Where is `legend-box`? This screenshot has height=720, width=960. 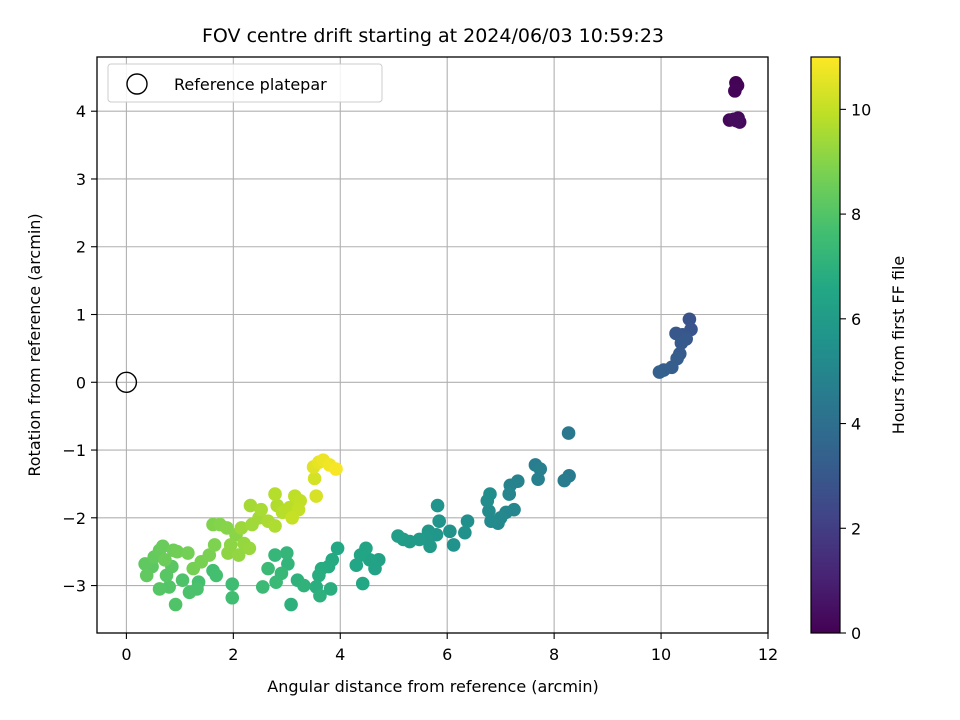
legend-box is located at coordinates (245, 83).